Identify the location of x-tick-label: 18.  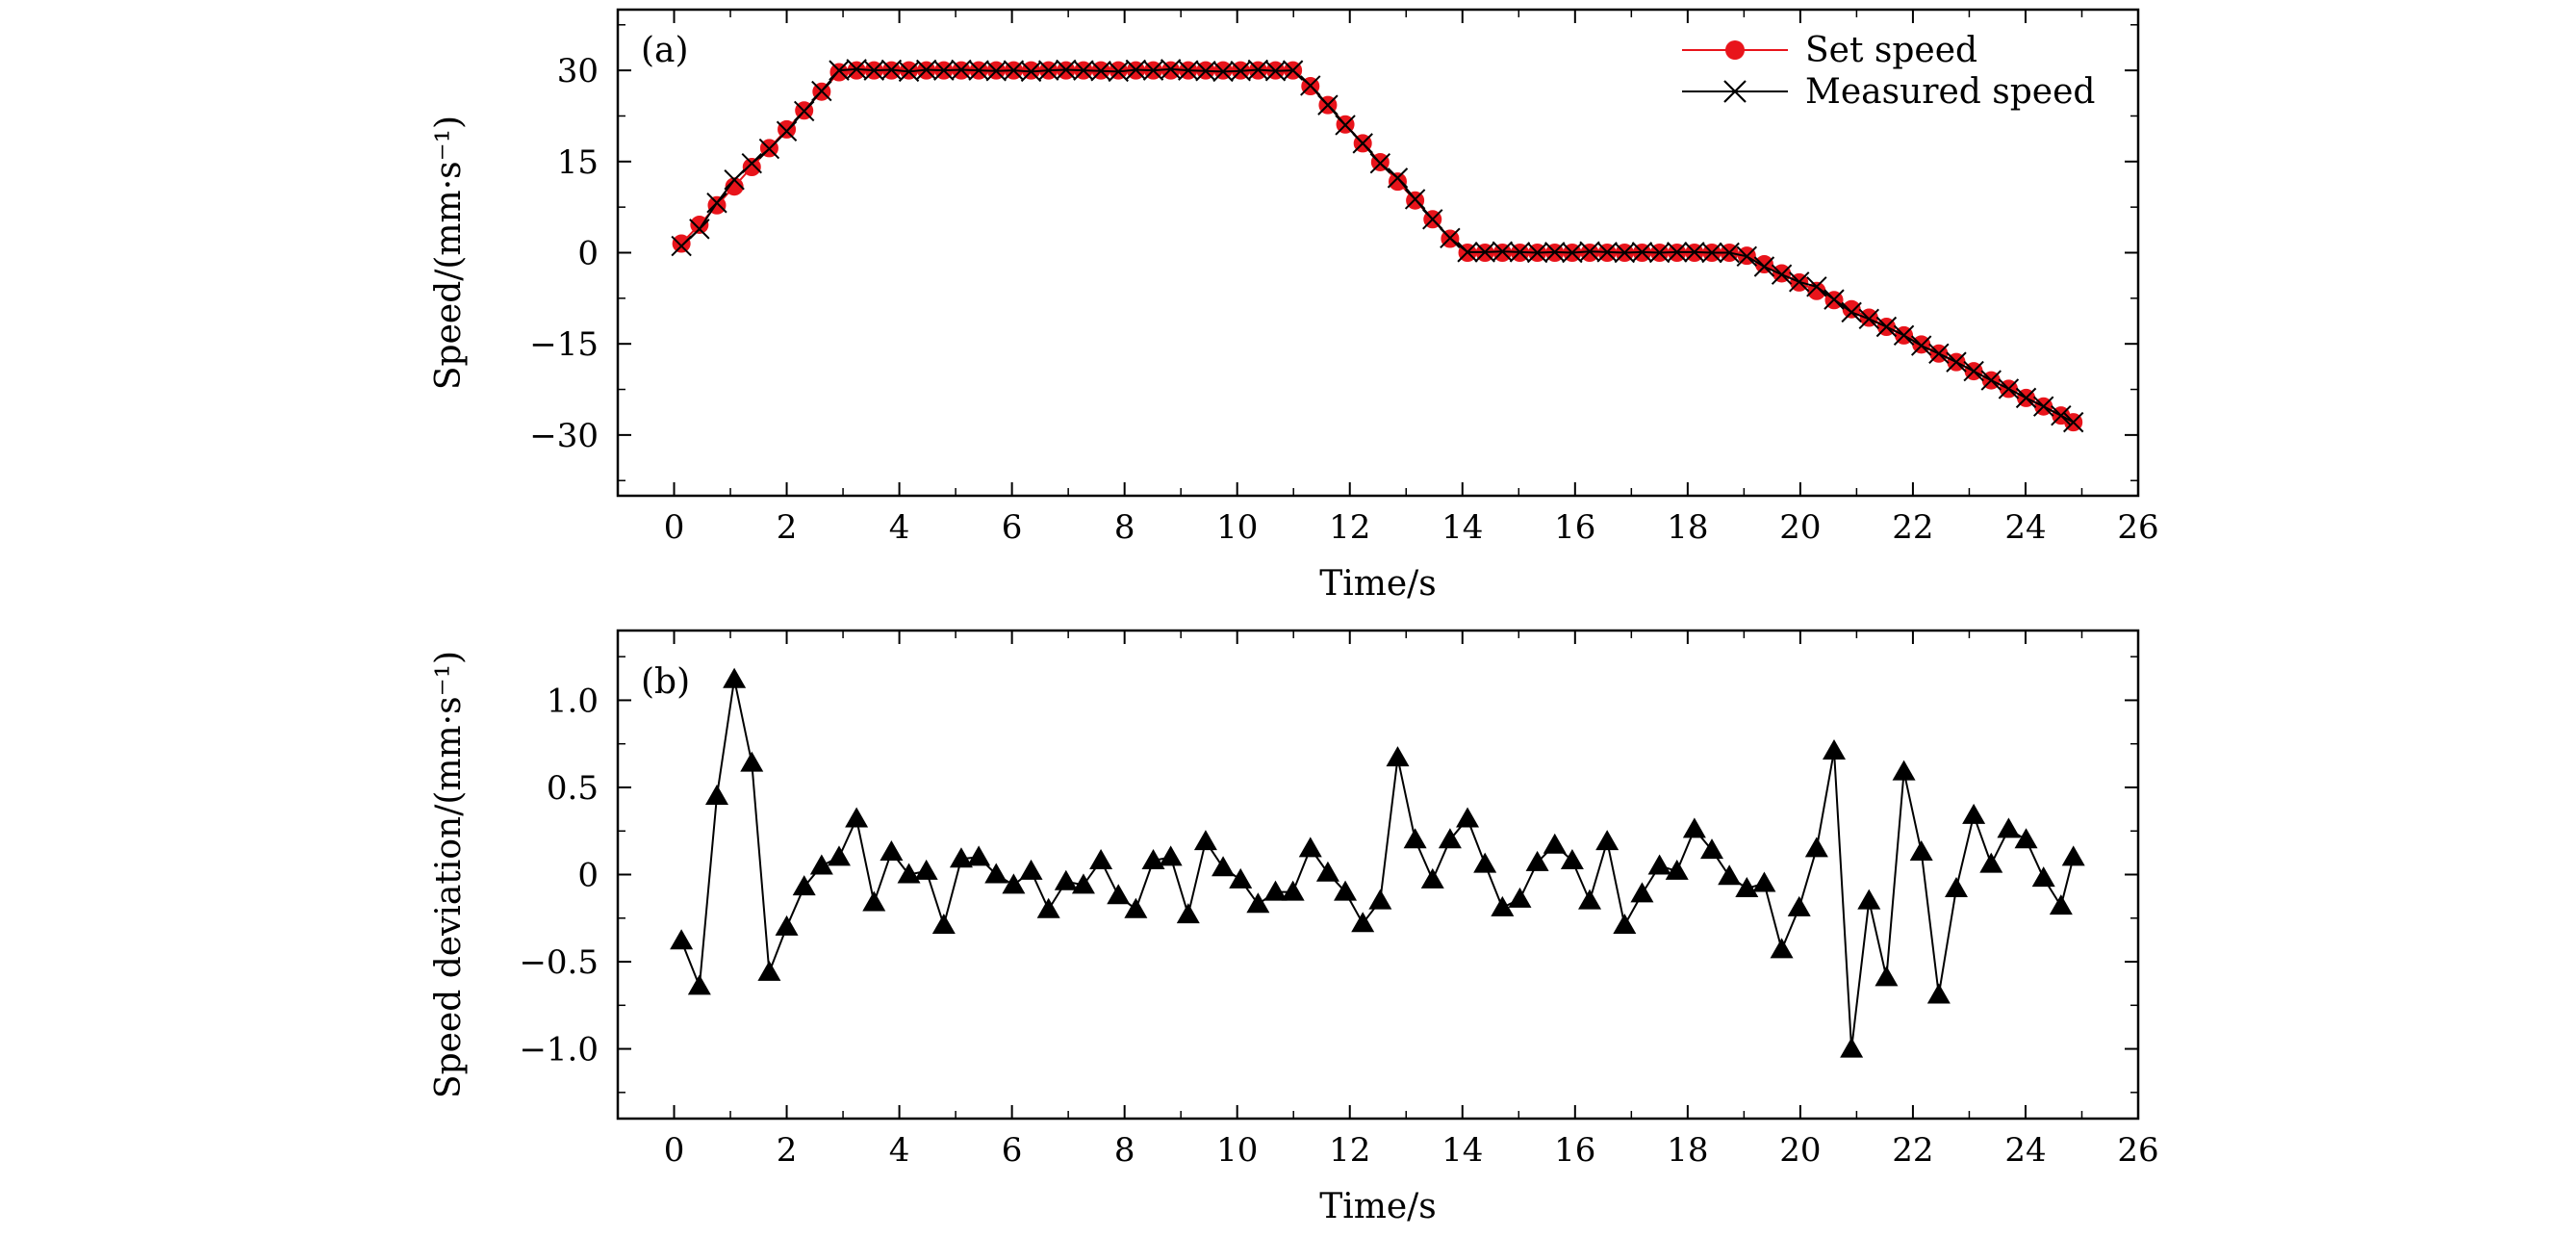
(1687, 1150).